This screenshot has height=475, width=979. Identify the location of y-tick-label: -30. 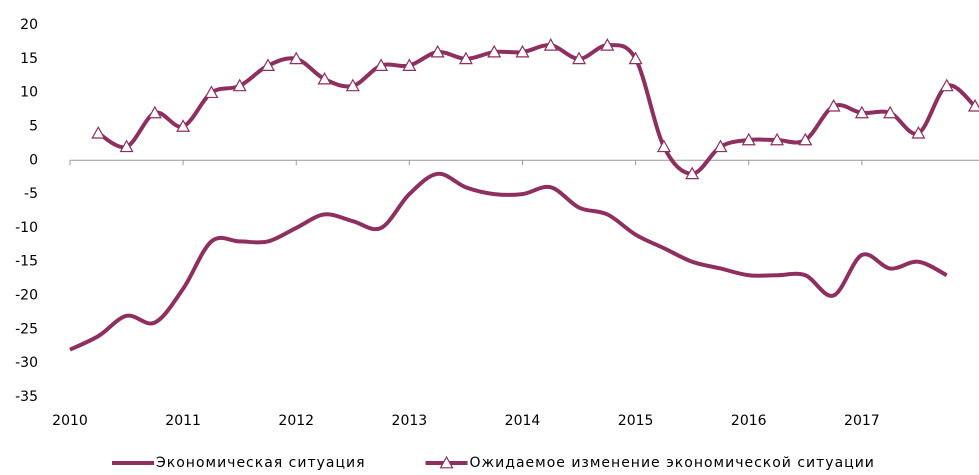
(26, 363).